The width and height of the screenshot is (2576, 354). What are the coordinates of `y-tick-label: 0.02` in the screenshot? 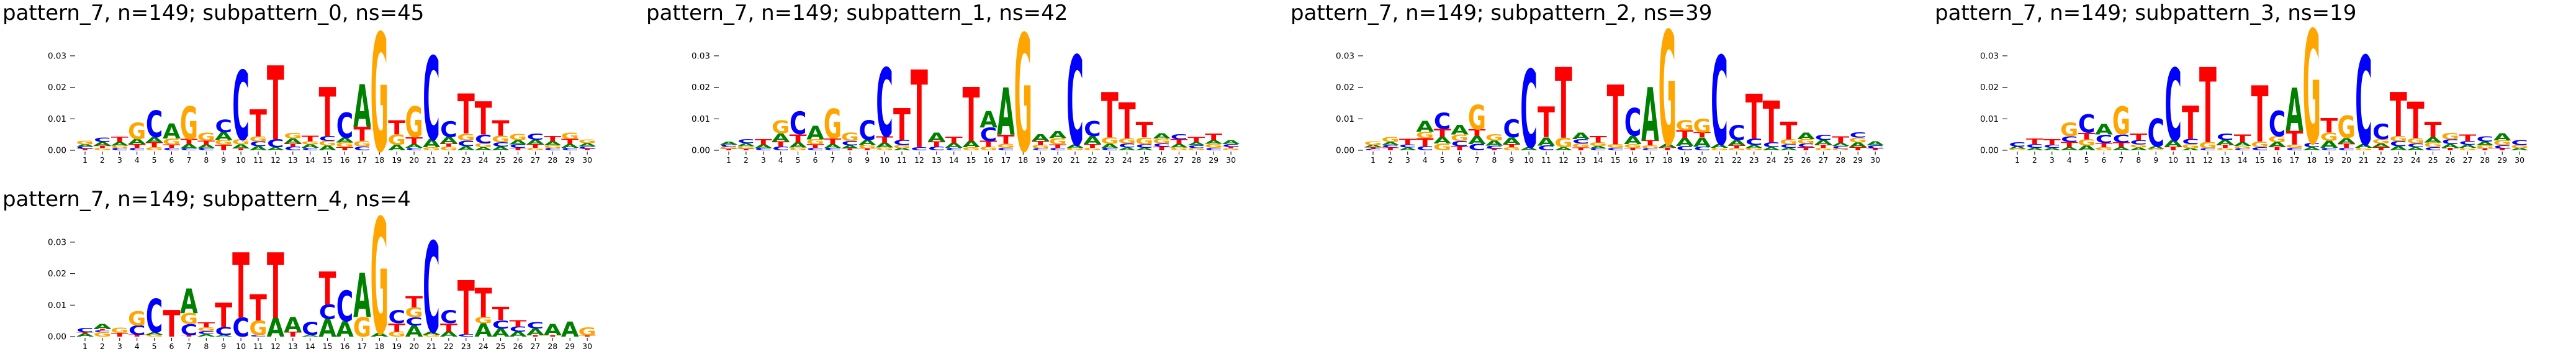 It's located at (1989, 88).